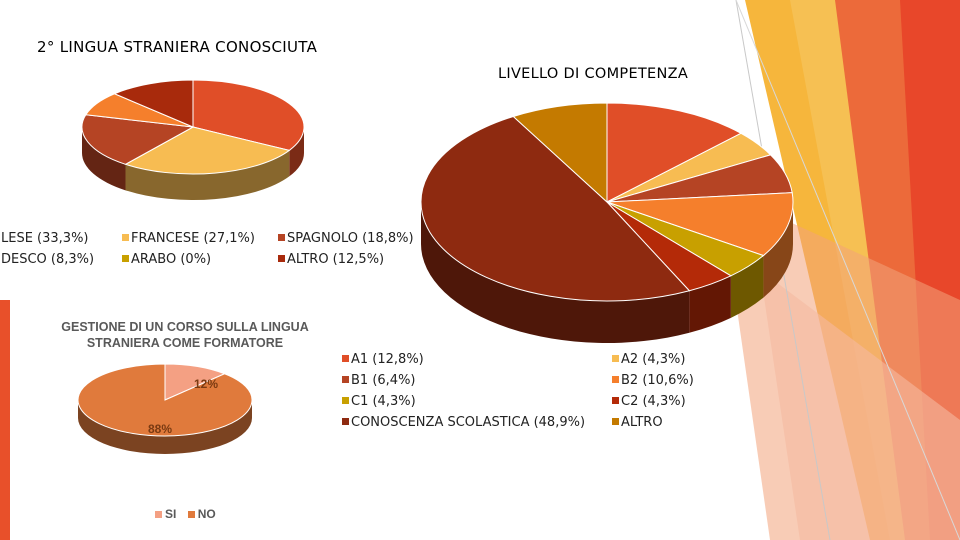 The image size is (960, 540). Describe the element at coordinates (346, 238) in the screenshot. I see `legend-item-spagnolo: SPAGNOLO (18,8%)` at that location.